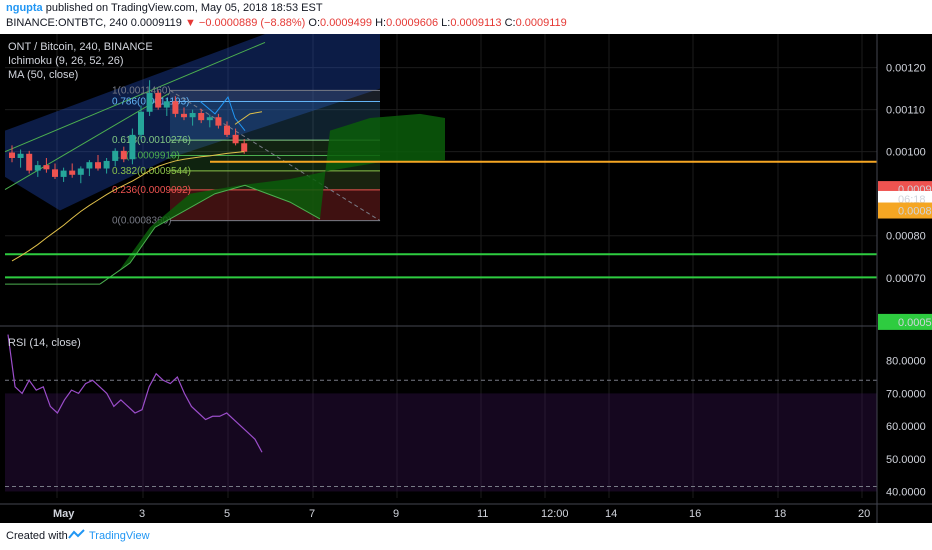 The height and width of the screenshot is (550, 932). I want to click on fib-trend-line, so click(275, 155).